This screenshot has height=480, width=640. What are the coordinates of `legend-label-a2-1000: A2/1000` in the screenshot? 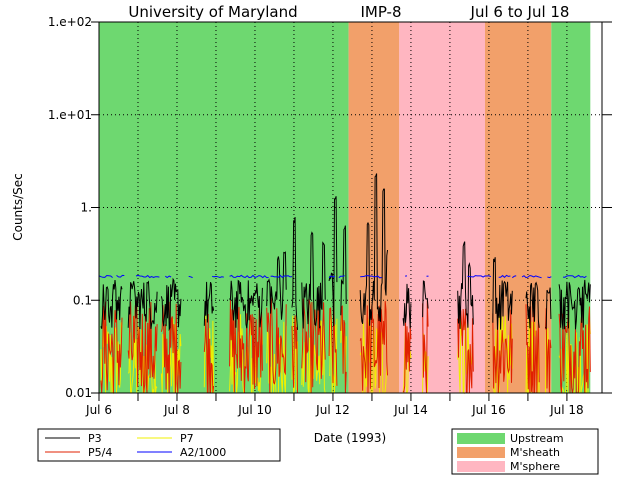 It's located at (203, 452).